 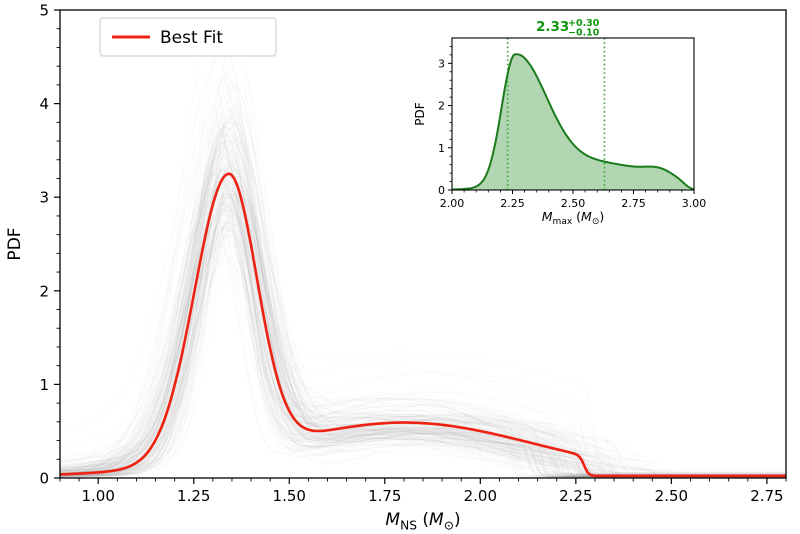 What do you see at coordinates (633, 203) in the screenshot?
I see `inset-x-tick-label: 2.75` at bounding box center [633, 203].